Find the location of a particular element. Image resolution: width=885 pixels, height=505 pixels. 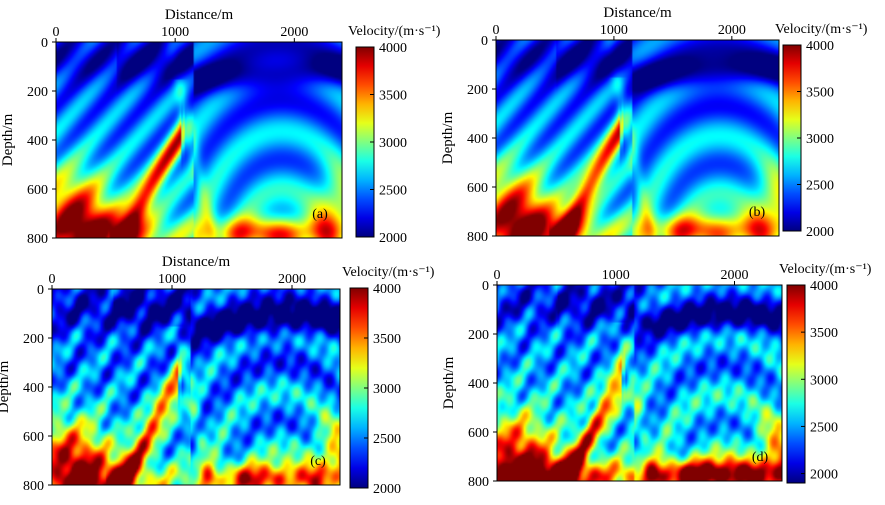

colorbar is located at coordinates (796, 384).